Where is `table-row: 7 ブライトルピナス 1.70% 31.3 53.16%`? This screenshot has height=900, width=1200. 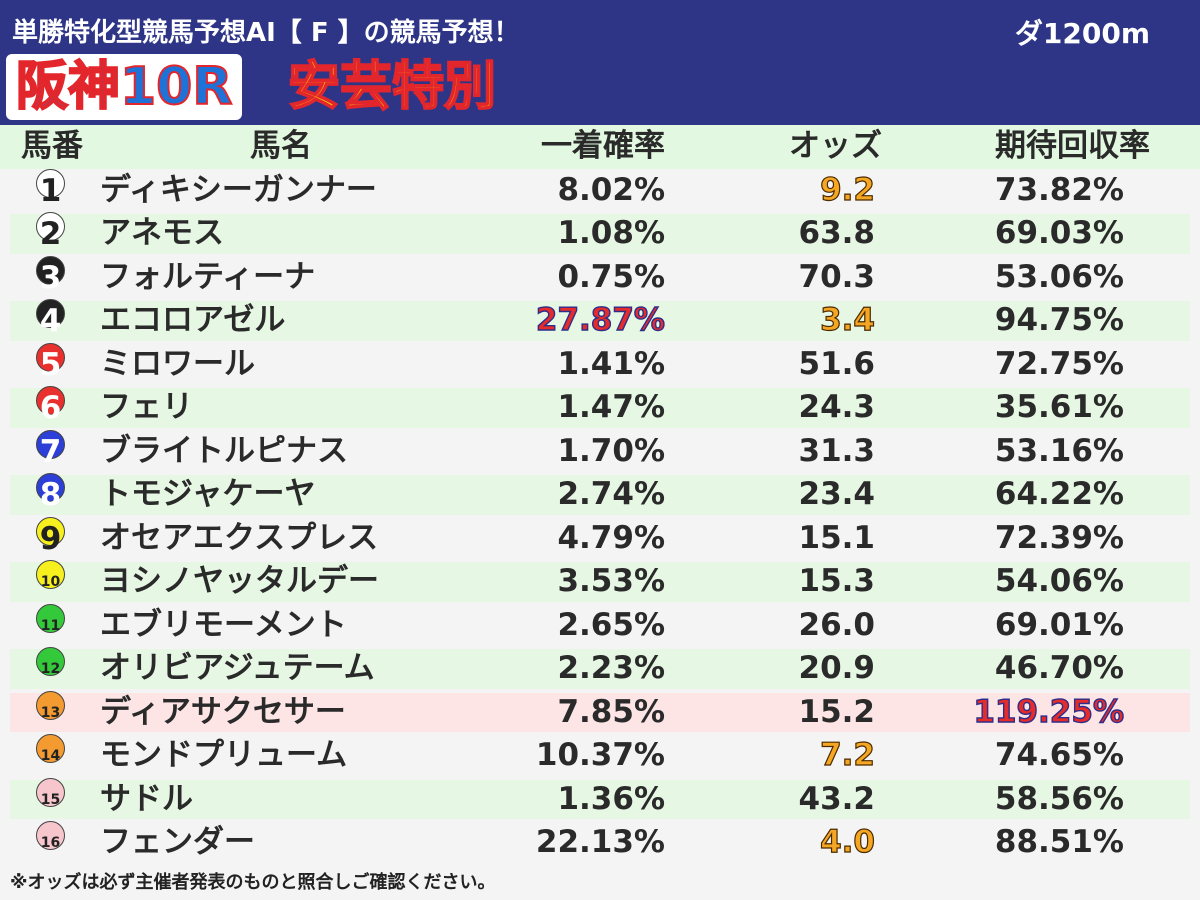 table-row: 7 ブライトルピナス 1.70% 31.3 53.16% is located at coordinates (600, 451).